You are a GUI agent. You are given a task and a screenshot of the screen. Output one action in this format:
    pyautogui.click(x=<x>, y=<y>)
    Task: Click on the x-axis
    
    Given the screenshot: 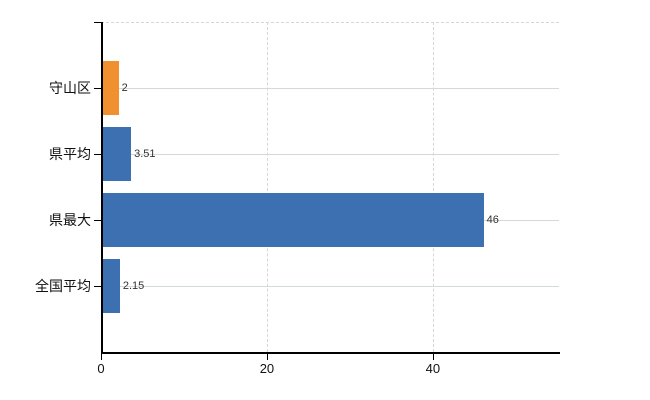 What is the action you would take?
    pyautogui.click(x=330, y=353)
    